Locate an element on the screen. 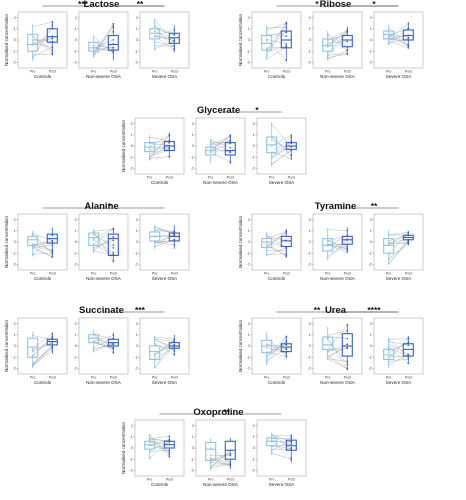 Image resolution: width=466 pixels, height=500 pixels. chart-title: Tyramine is located at coordinates (336, 206).